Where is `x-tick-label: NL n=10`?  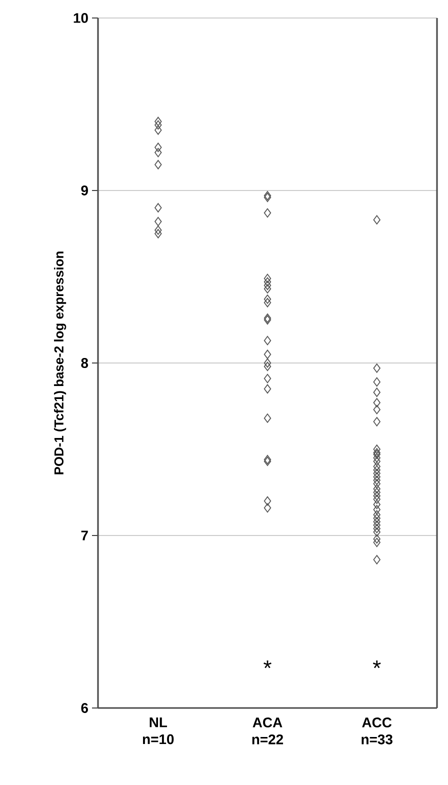
x-tick-label: NL n=10 is located at coordinates (158, 731).